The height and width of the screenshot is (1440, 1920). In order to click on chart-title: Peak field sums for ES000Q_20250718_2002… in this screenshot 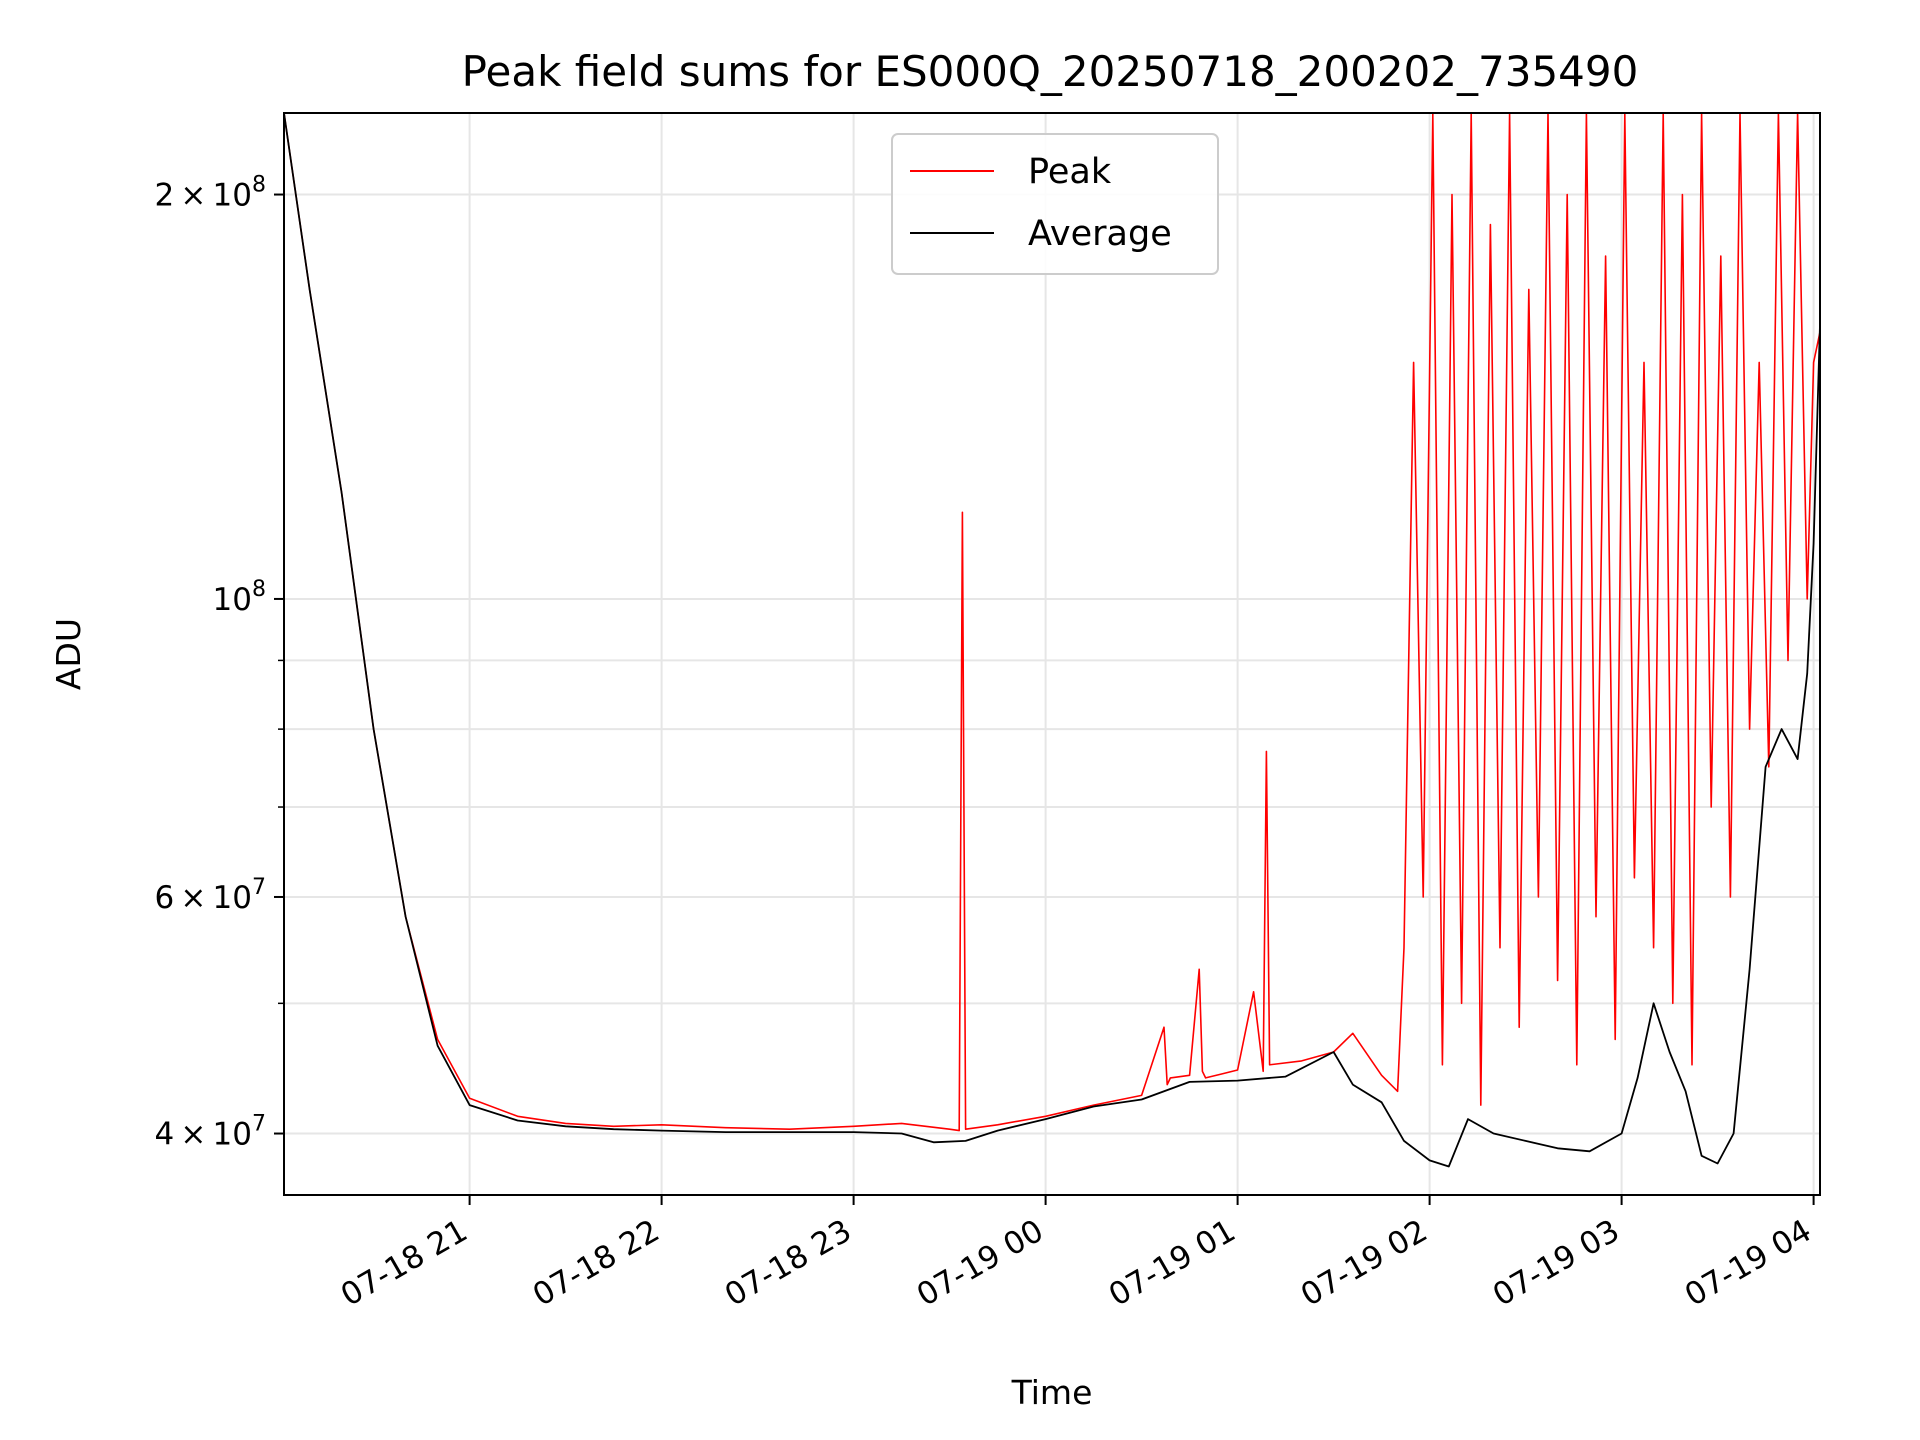, I will do `click(1050, 71)`.